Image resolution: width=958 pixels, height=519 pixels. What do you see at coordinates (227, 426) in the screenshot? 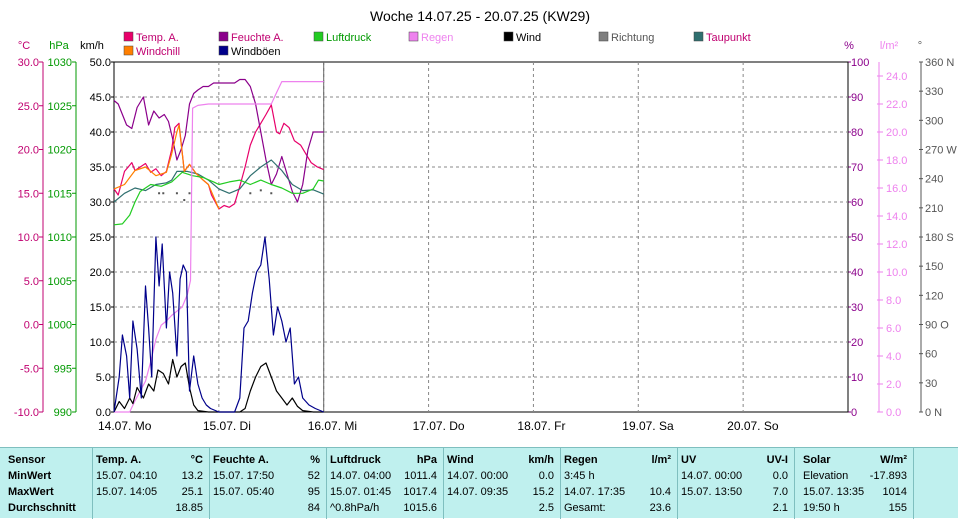
I see `x-tick-label: 15.07. Di` at bounding box center [227, 426].